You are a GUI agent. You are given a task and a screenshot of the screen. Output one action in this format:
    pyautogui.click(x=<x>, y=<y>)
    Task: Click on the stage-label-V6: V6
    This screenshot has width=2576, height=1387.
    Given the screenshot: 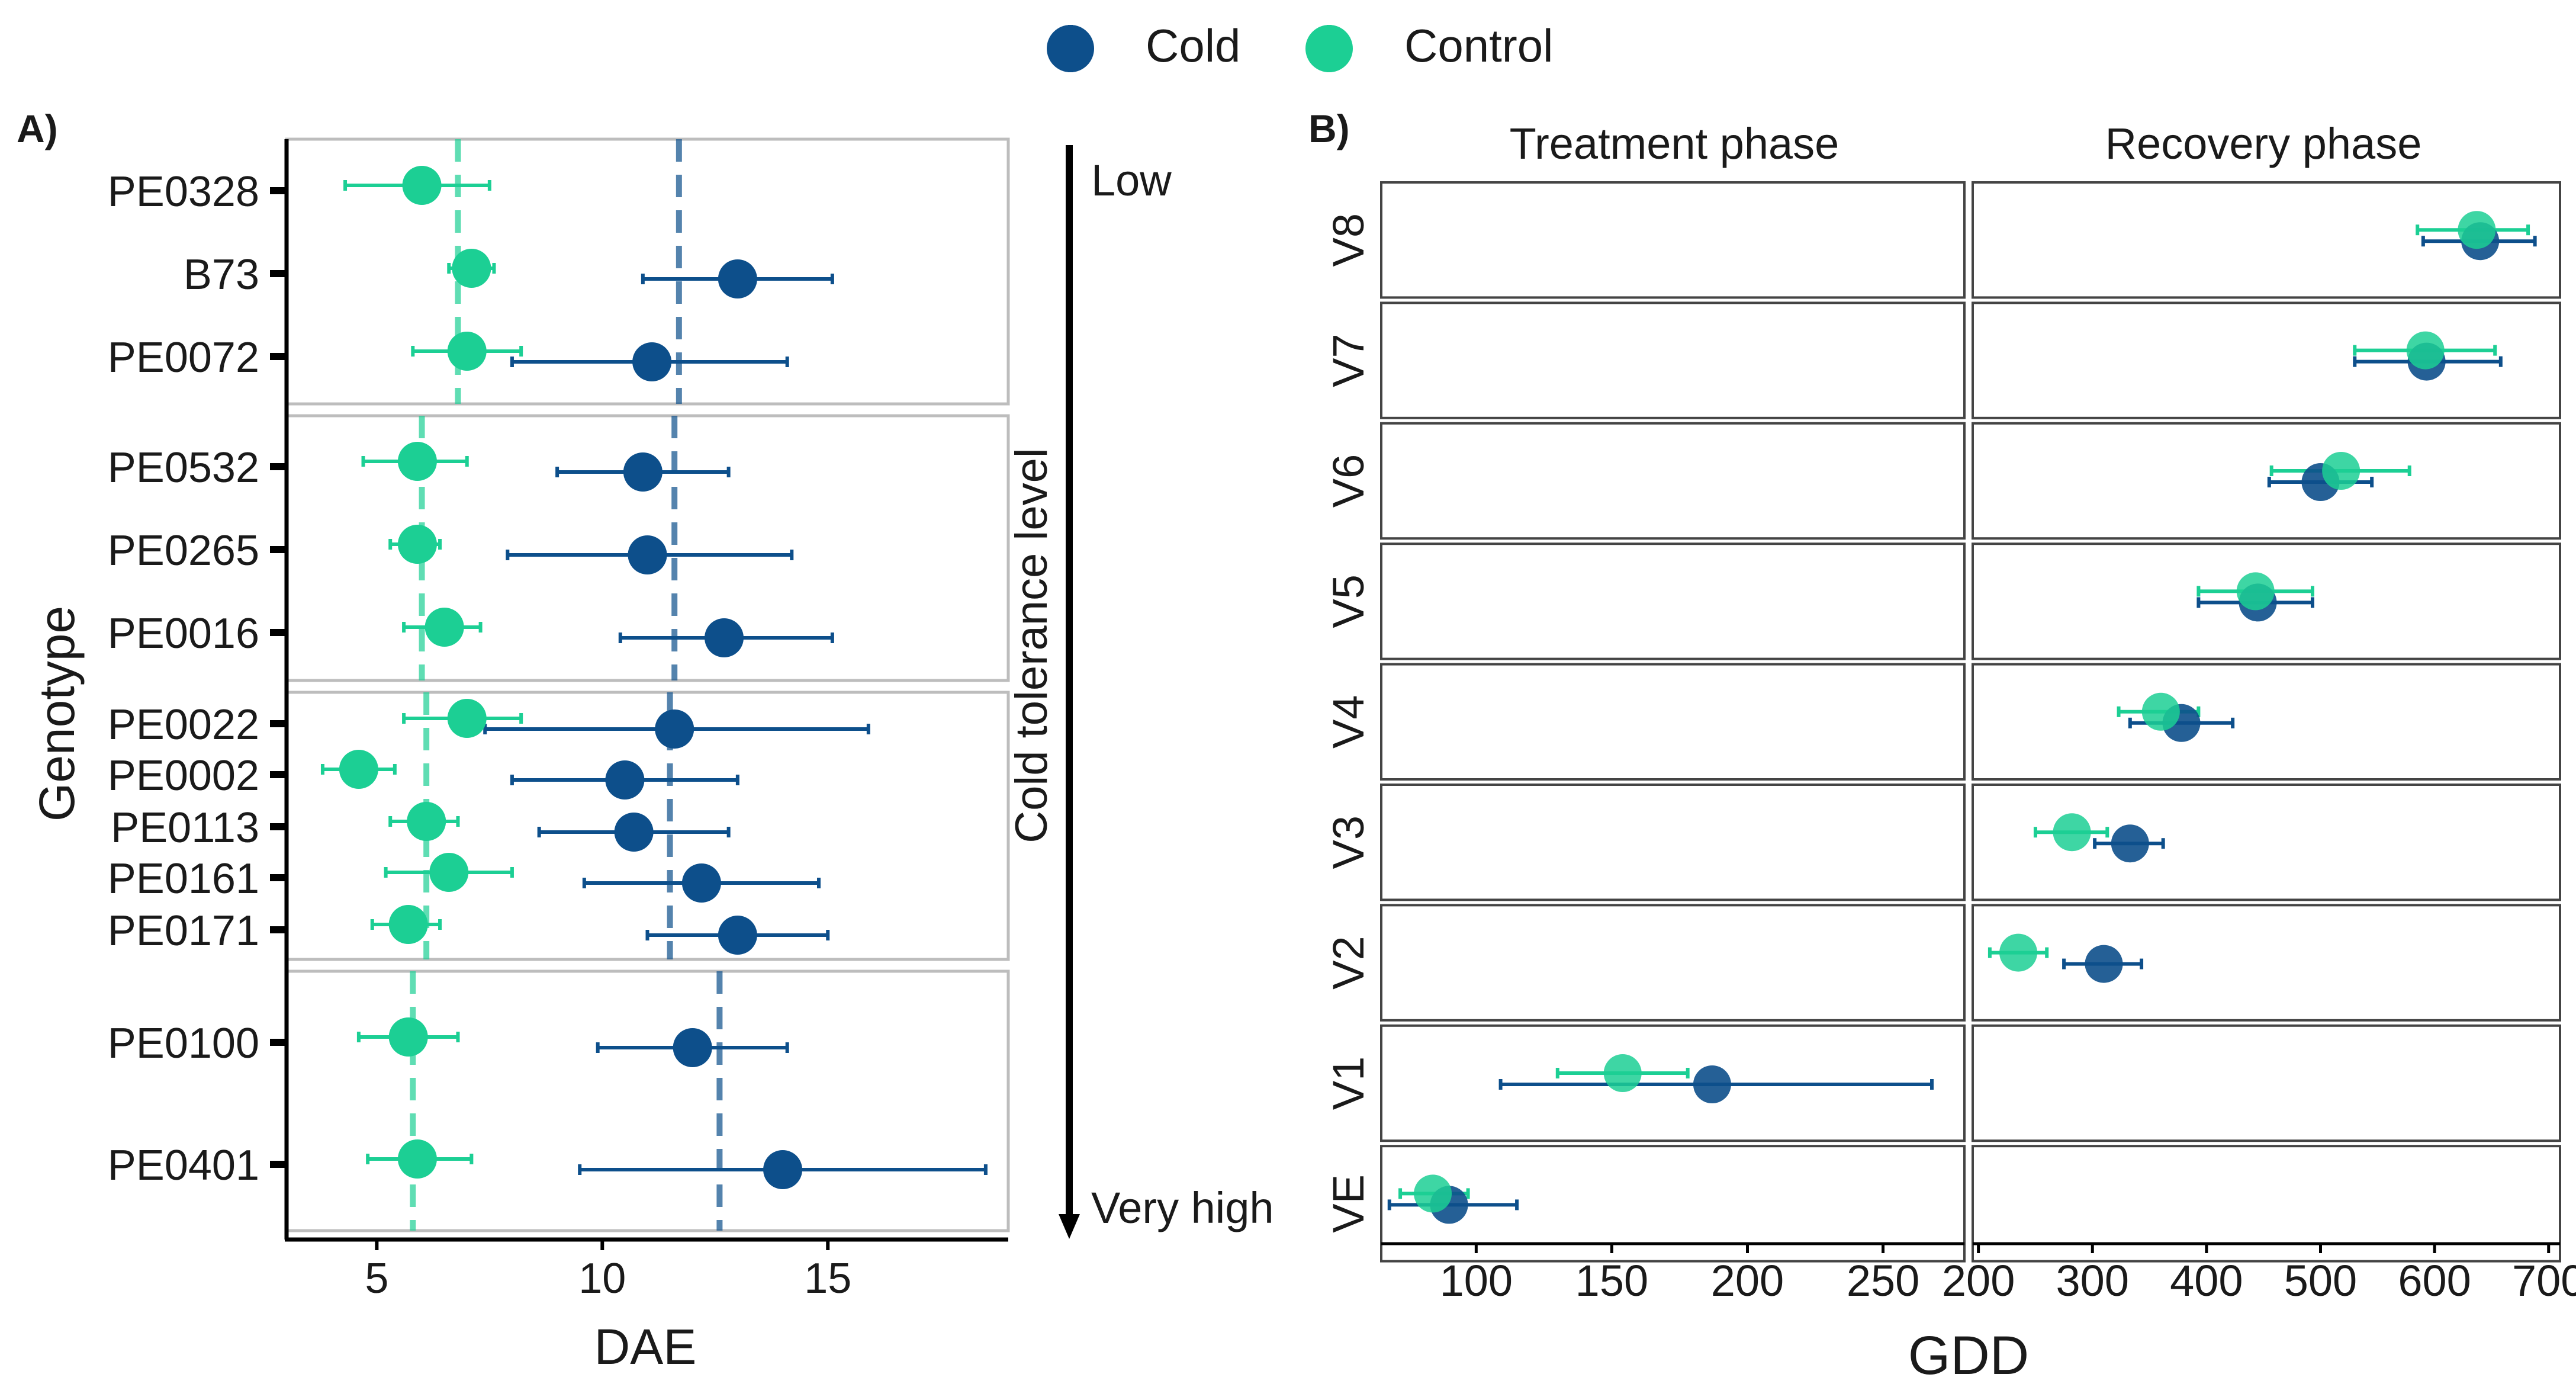 What is the action you would take?
    pyautogui.click(x=1348, y=481)
    